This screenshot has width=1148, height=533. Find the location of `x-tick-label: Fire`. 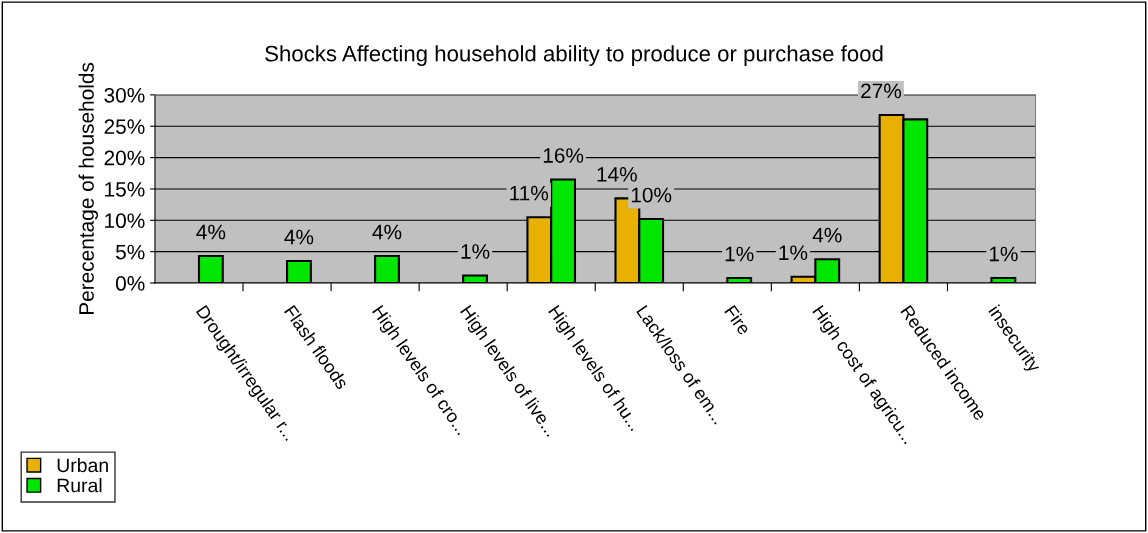

x-tick-label: Fire is located at coordinates (738, 320).